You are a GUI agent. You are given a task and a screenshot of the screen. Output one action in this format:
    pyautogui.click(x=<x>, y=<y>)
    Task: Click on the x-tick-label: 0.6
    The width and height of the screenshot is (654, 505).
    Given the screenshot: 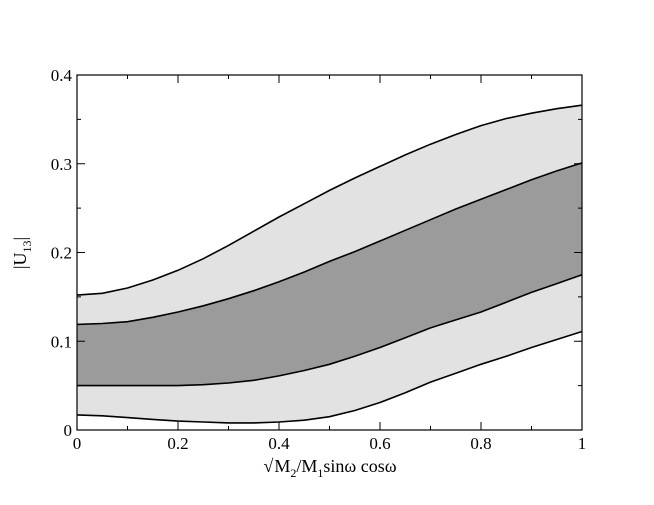 What is the action you would take?
    pyautogui.click(x=379, y=443)
    